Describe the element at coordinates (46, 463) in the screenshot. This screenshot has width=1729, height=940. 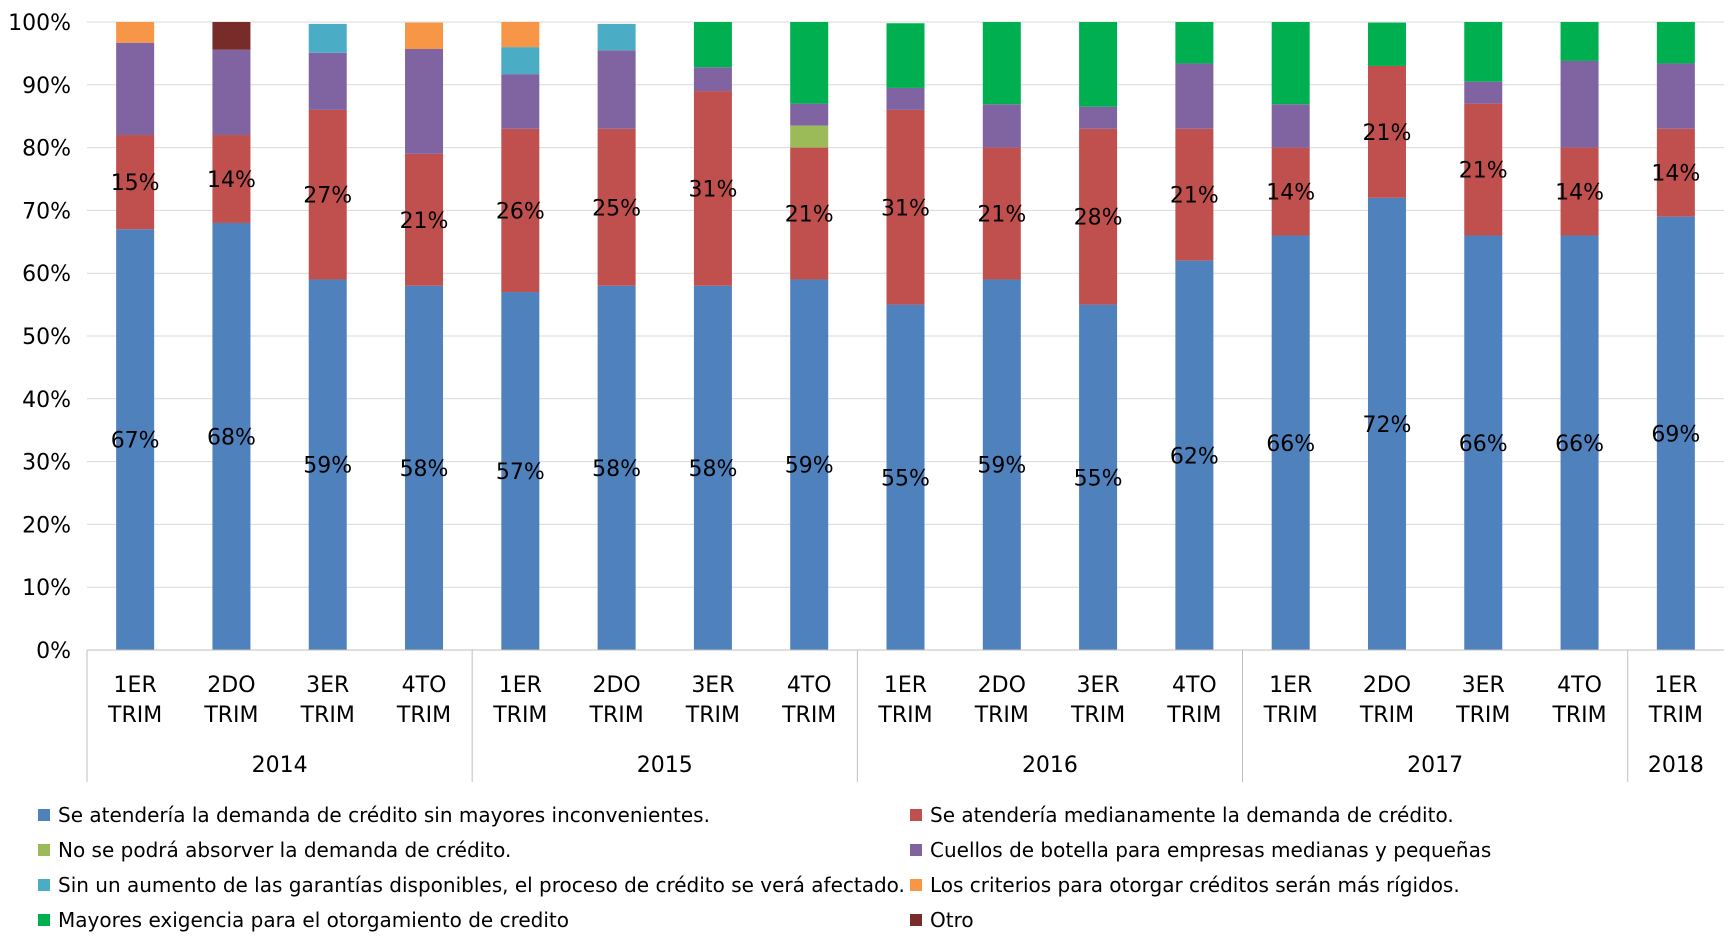
I see `y-tick-label: 30%` at that location.